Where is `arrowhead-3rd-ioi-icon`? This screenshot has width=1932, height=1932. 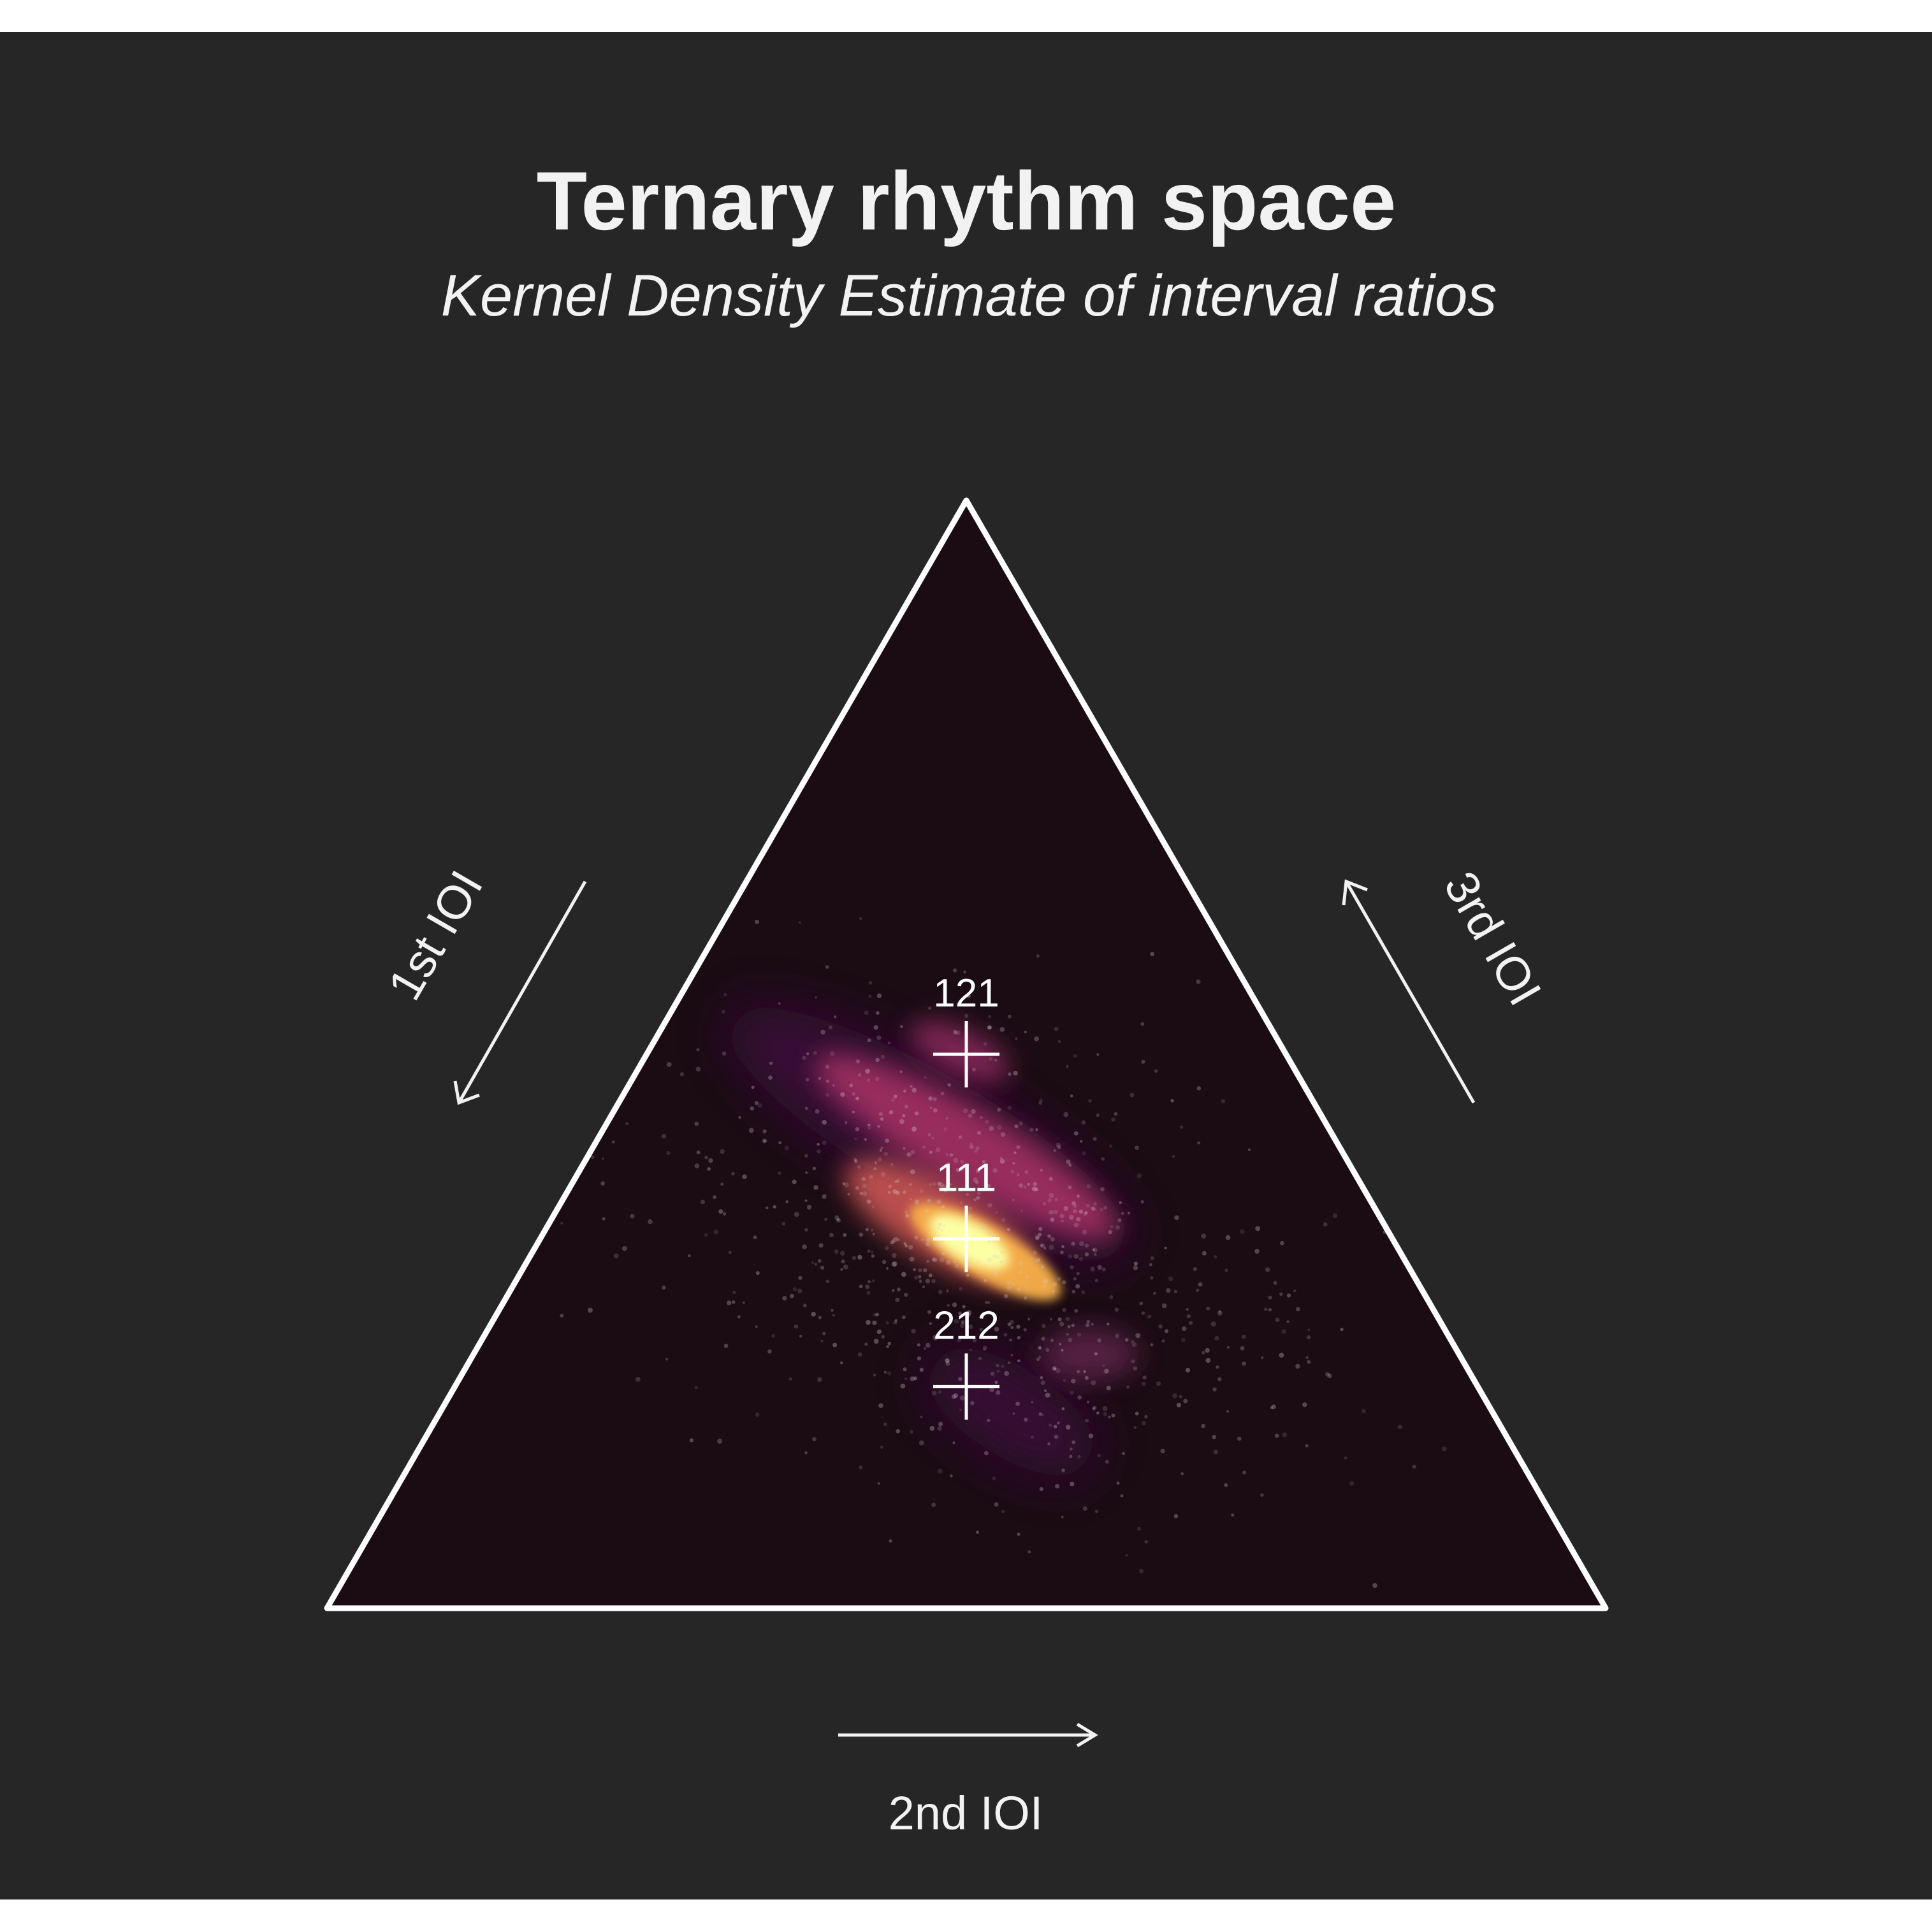
arrowhead-3rd-ioi-icon is located at coordinates (1355, 893).